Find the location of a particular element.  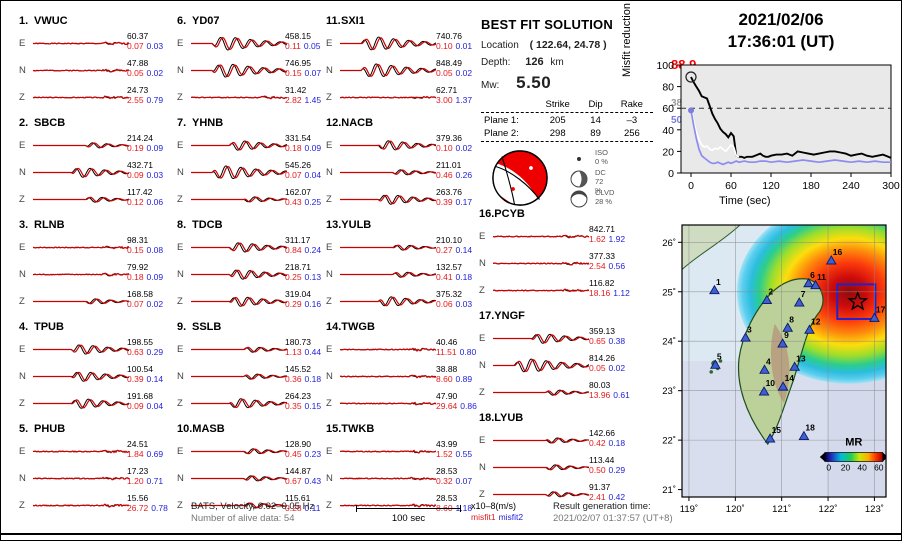

trace-misfit1: 0.35 is located at coordinates (293, 406).